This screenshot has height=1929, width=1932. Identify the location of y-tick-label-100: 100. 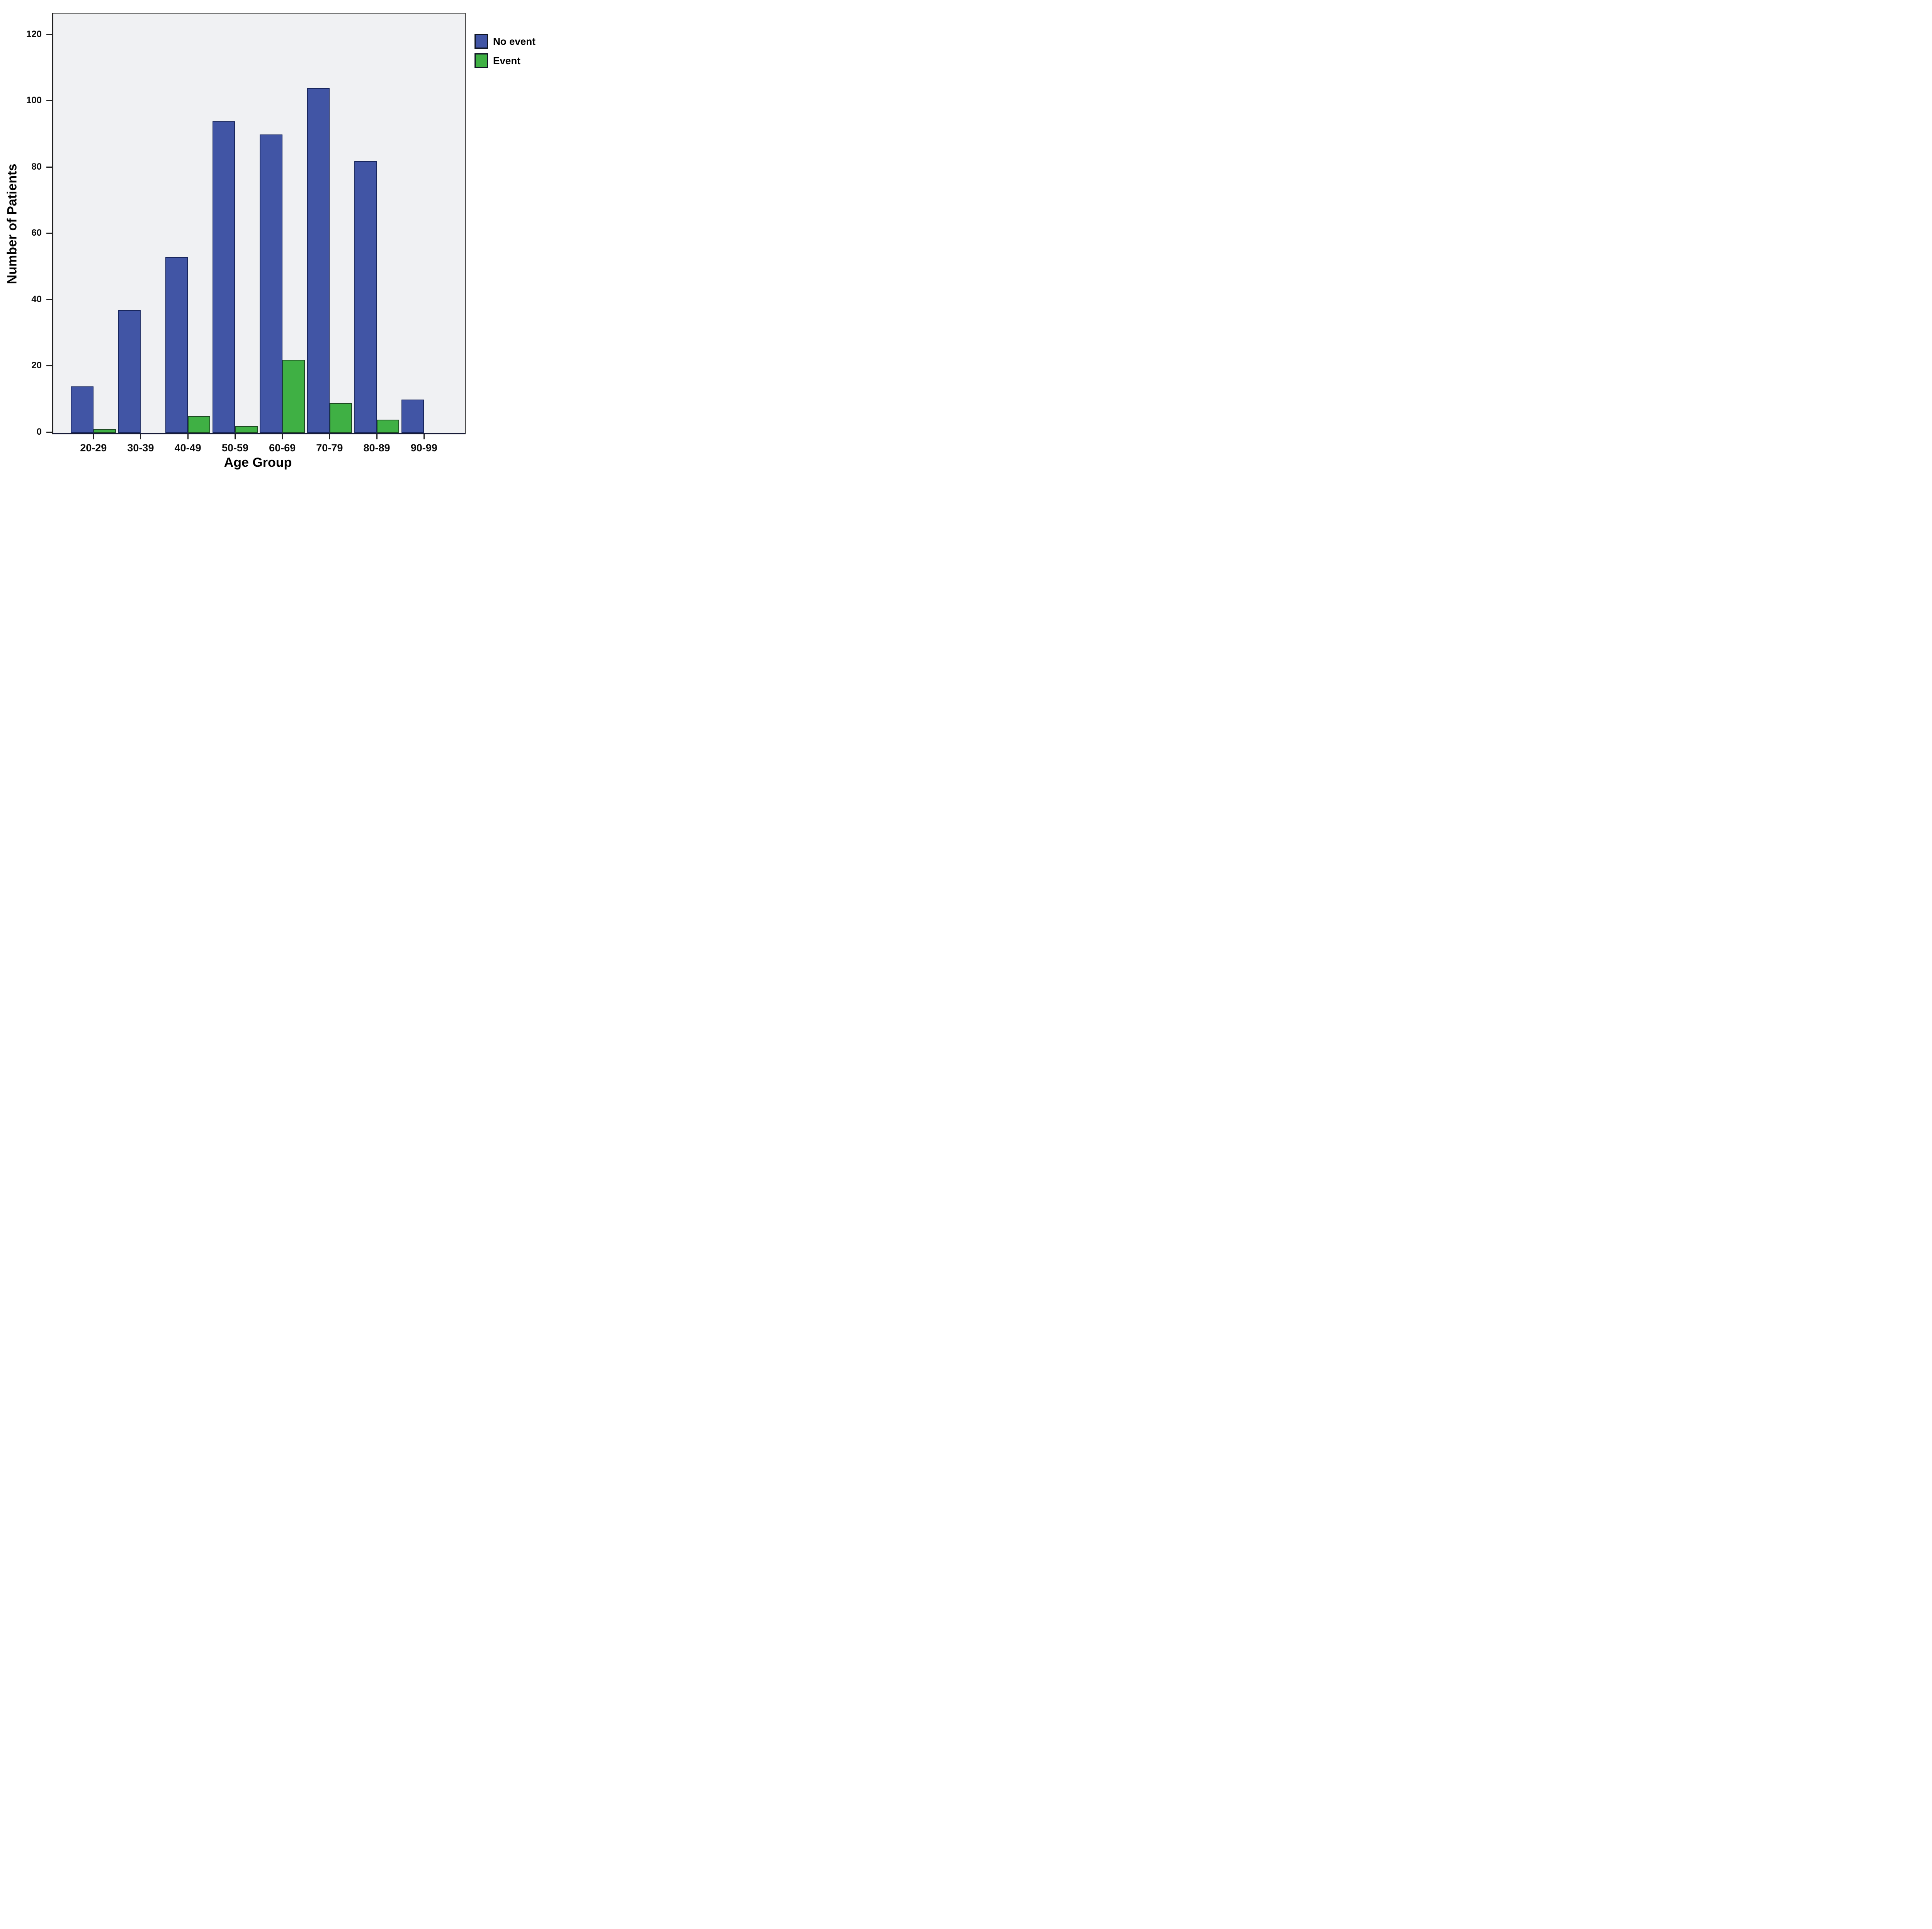
(34, 100).